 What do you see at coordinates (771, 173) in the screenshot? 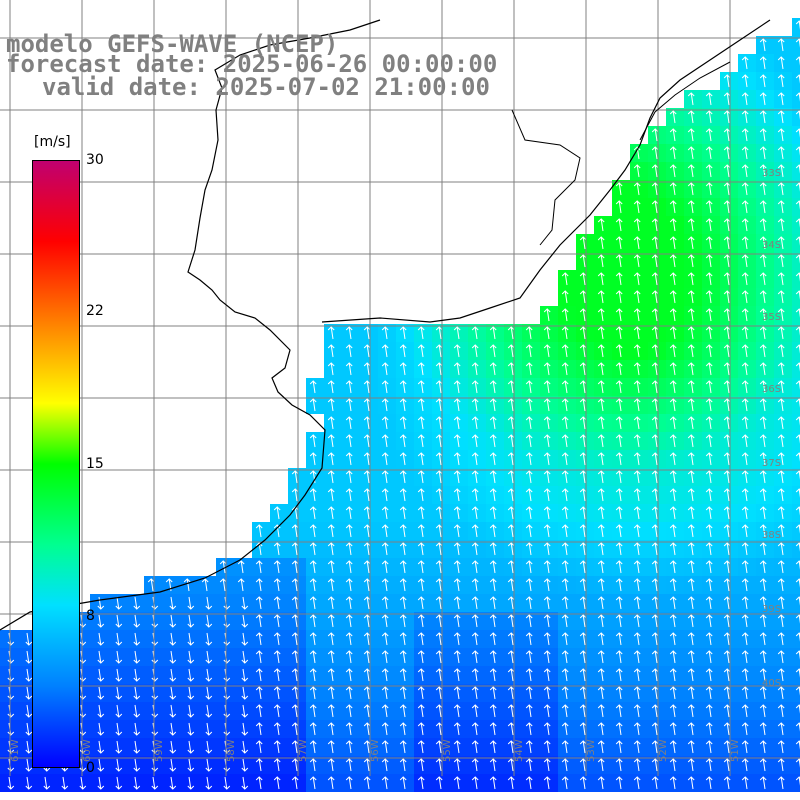
I see `latitude-label: 33S` at bounding box center [771, 173].